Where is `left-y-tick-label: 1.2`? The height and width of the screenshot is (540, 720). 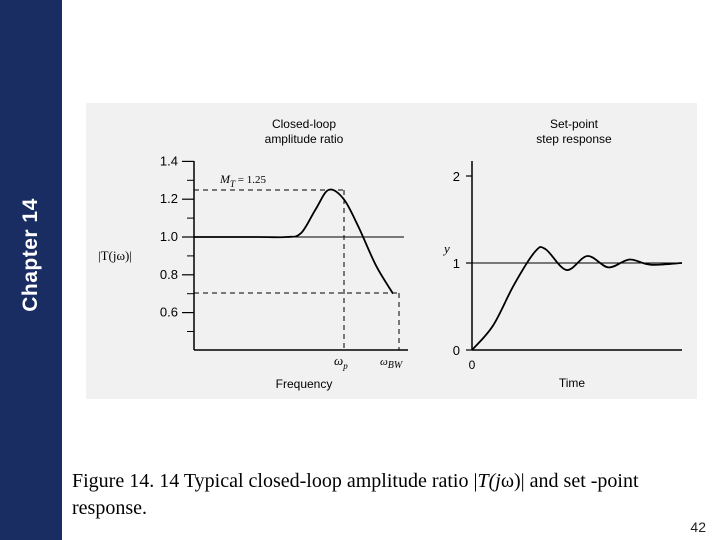
left-y-tick-label: 1.2 is located at coordinates (169, 198).